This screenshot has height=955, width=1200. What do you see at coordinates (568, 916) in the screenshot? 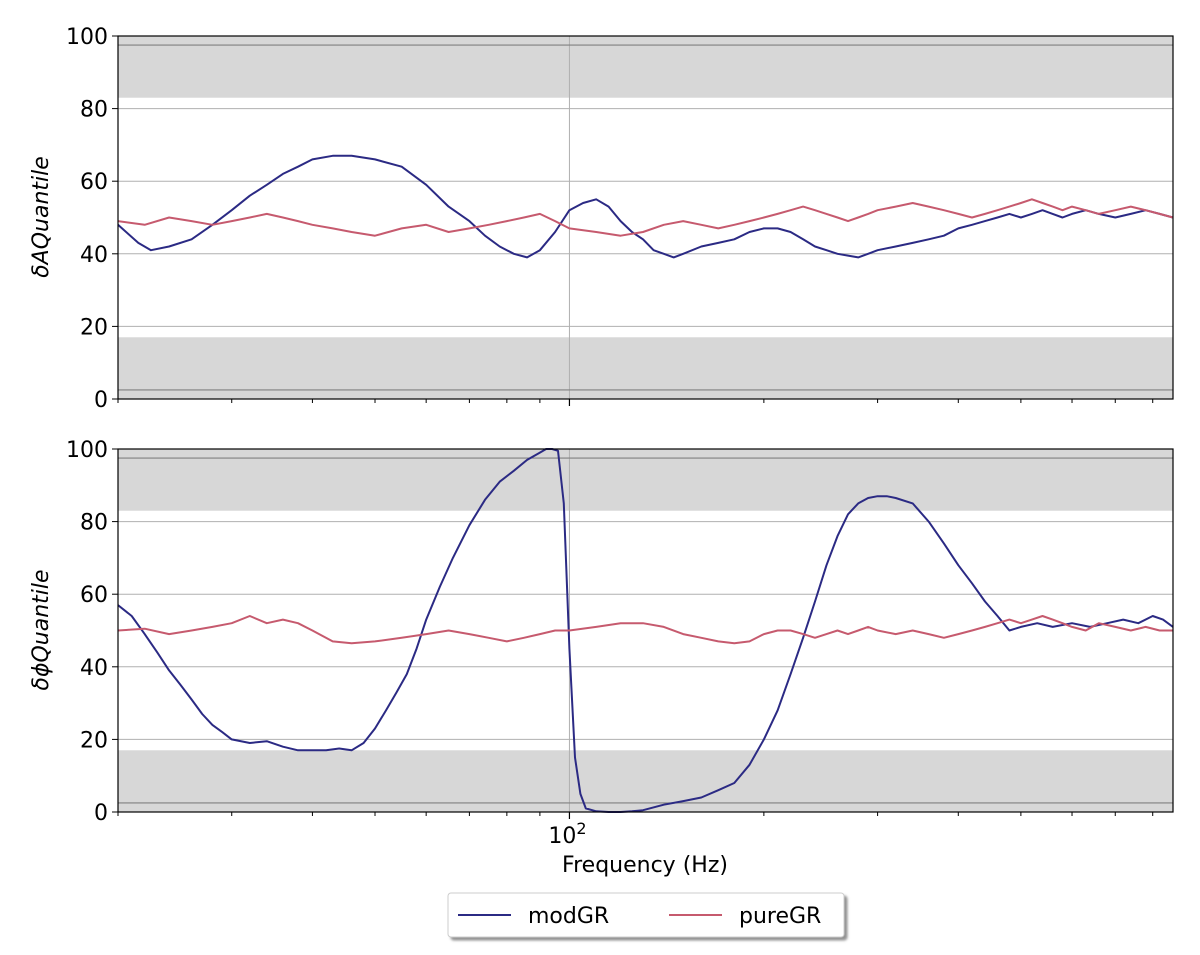
I see `legend-label-modgr: modGR` at bounding box center [568, 916].